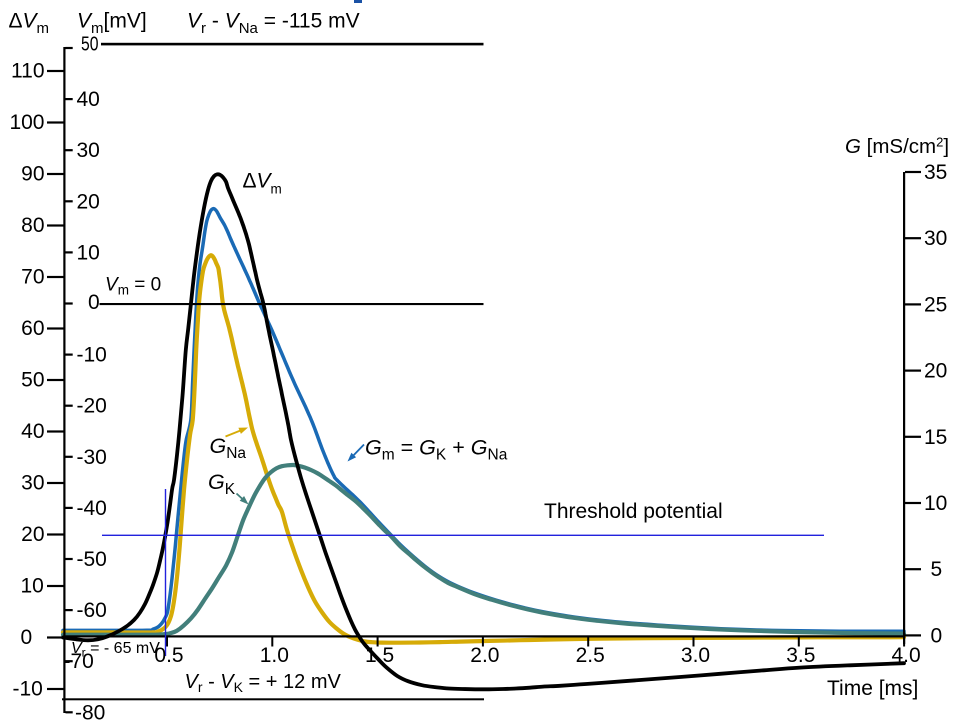 This screenshot has width=961, height=725. I want to click on svg-text: 2.0, so click(484, 655).